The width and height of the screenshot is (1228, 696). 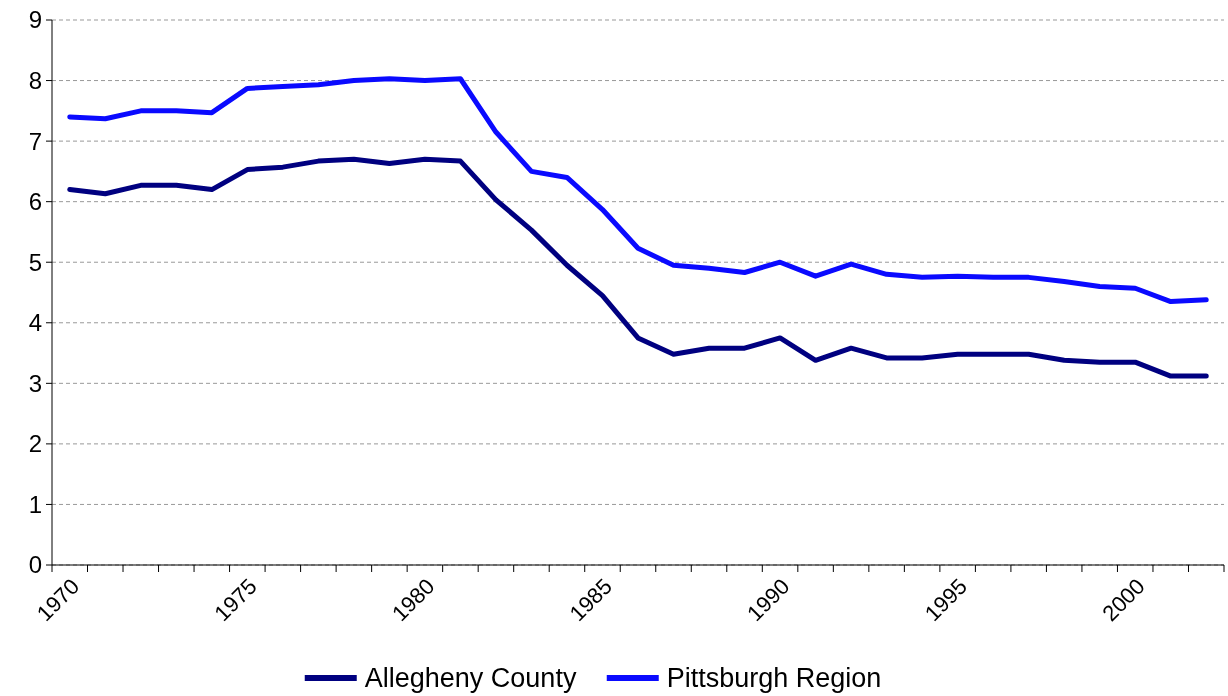 What do you see at coordinates (35, 504) in the screenshot?
I see `y-tick-label: 1` at bounding box center [35, 504].